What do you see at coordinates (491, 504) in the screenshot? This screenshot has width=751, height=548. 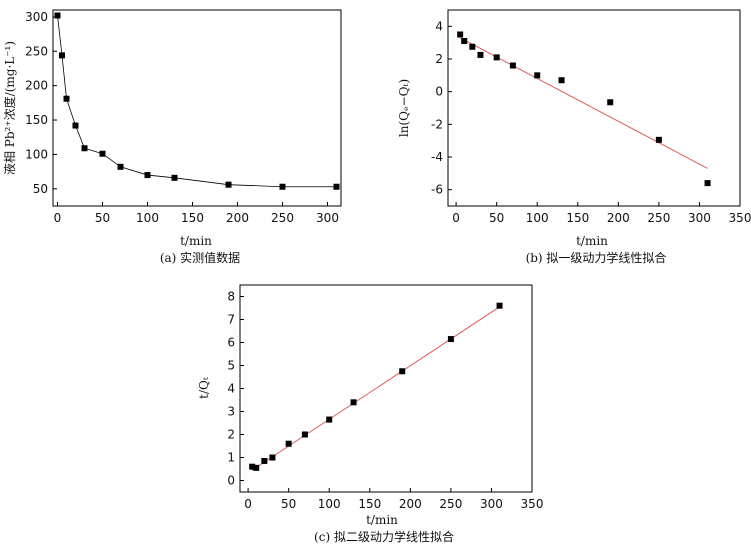 I see `x-tick-label-c: 300` at bounding box center [491, 504].